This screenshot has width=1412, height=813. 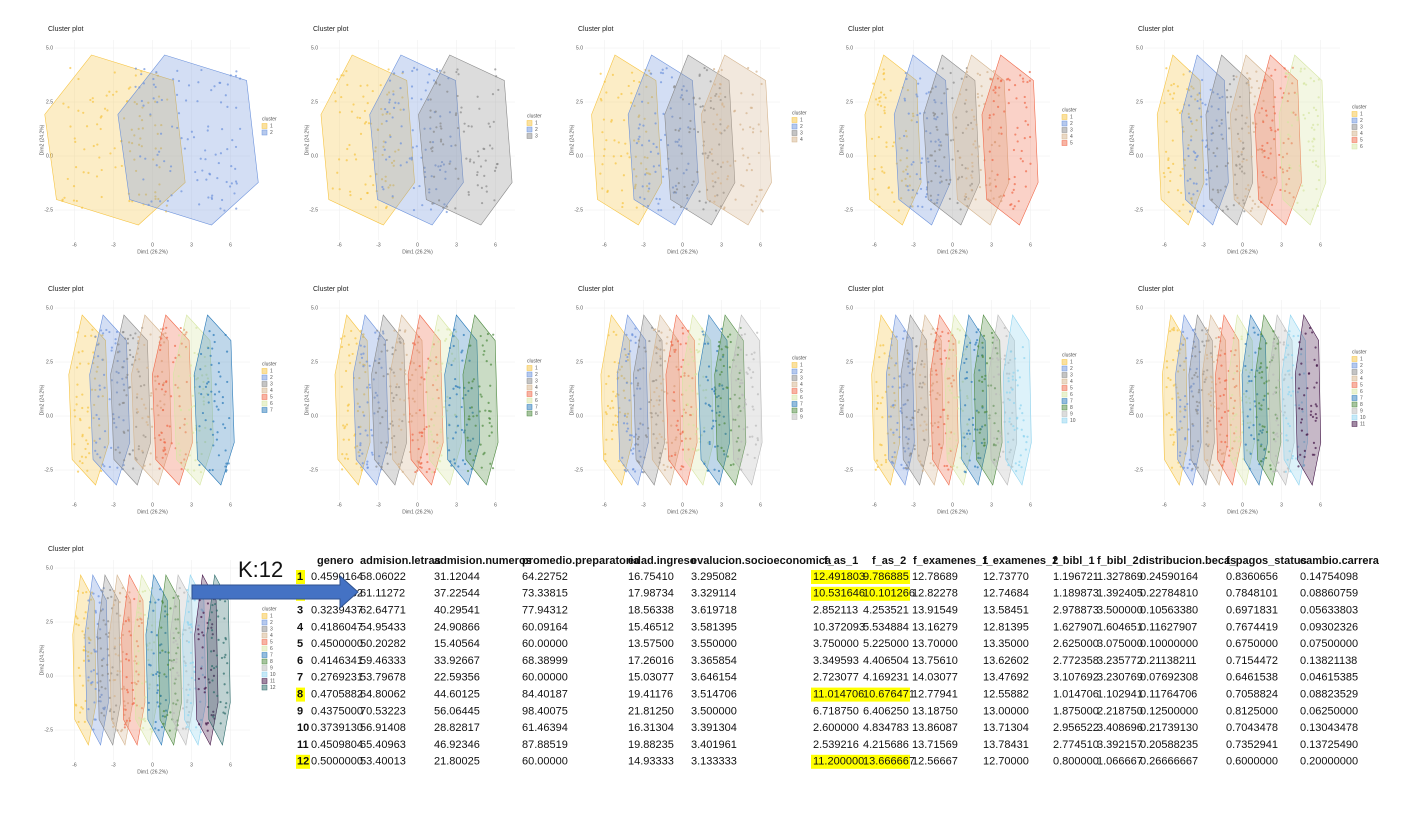 I want to click on table-cell: 0.09302326, so click(x=1329, y=627).